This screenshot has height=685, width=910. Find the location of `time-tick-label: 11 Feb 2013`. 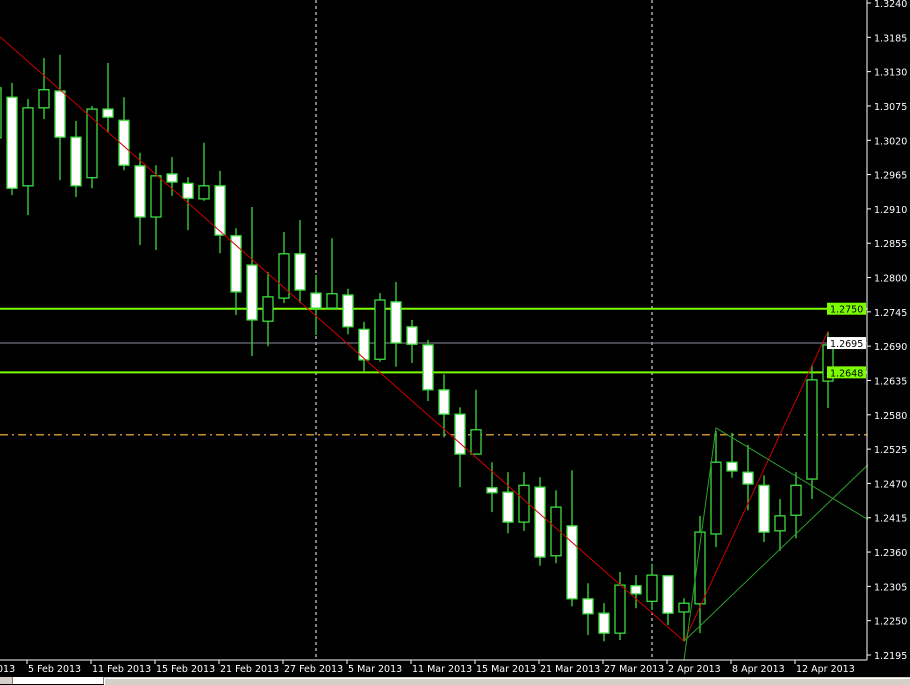

time-tick-label: 11 Feb 2013 is located at coordinates (121, 669).